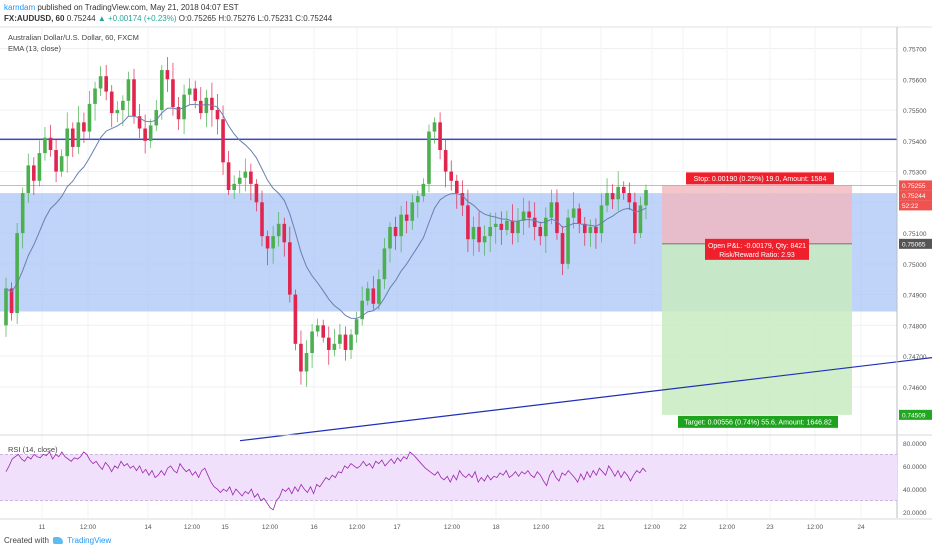 Image resolution: width=932 pixels, height=550 pixels. Describe the element at coordinates (915, 50) in the screenshot. I see `price-tick-label: 0.75700` at that location.